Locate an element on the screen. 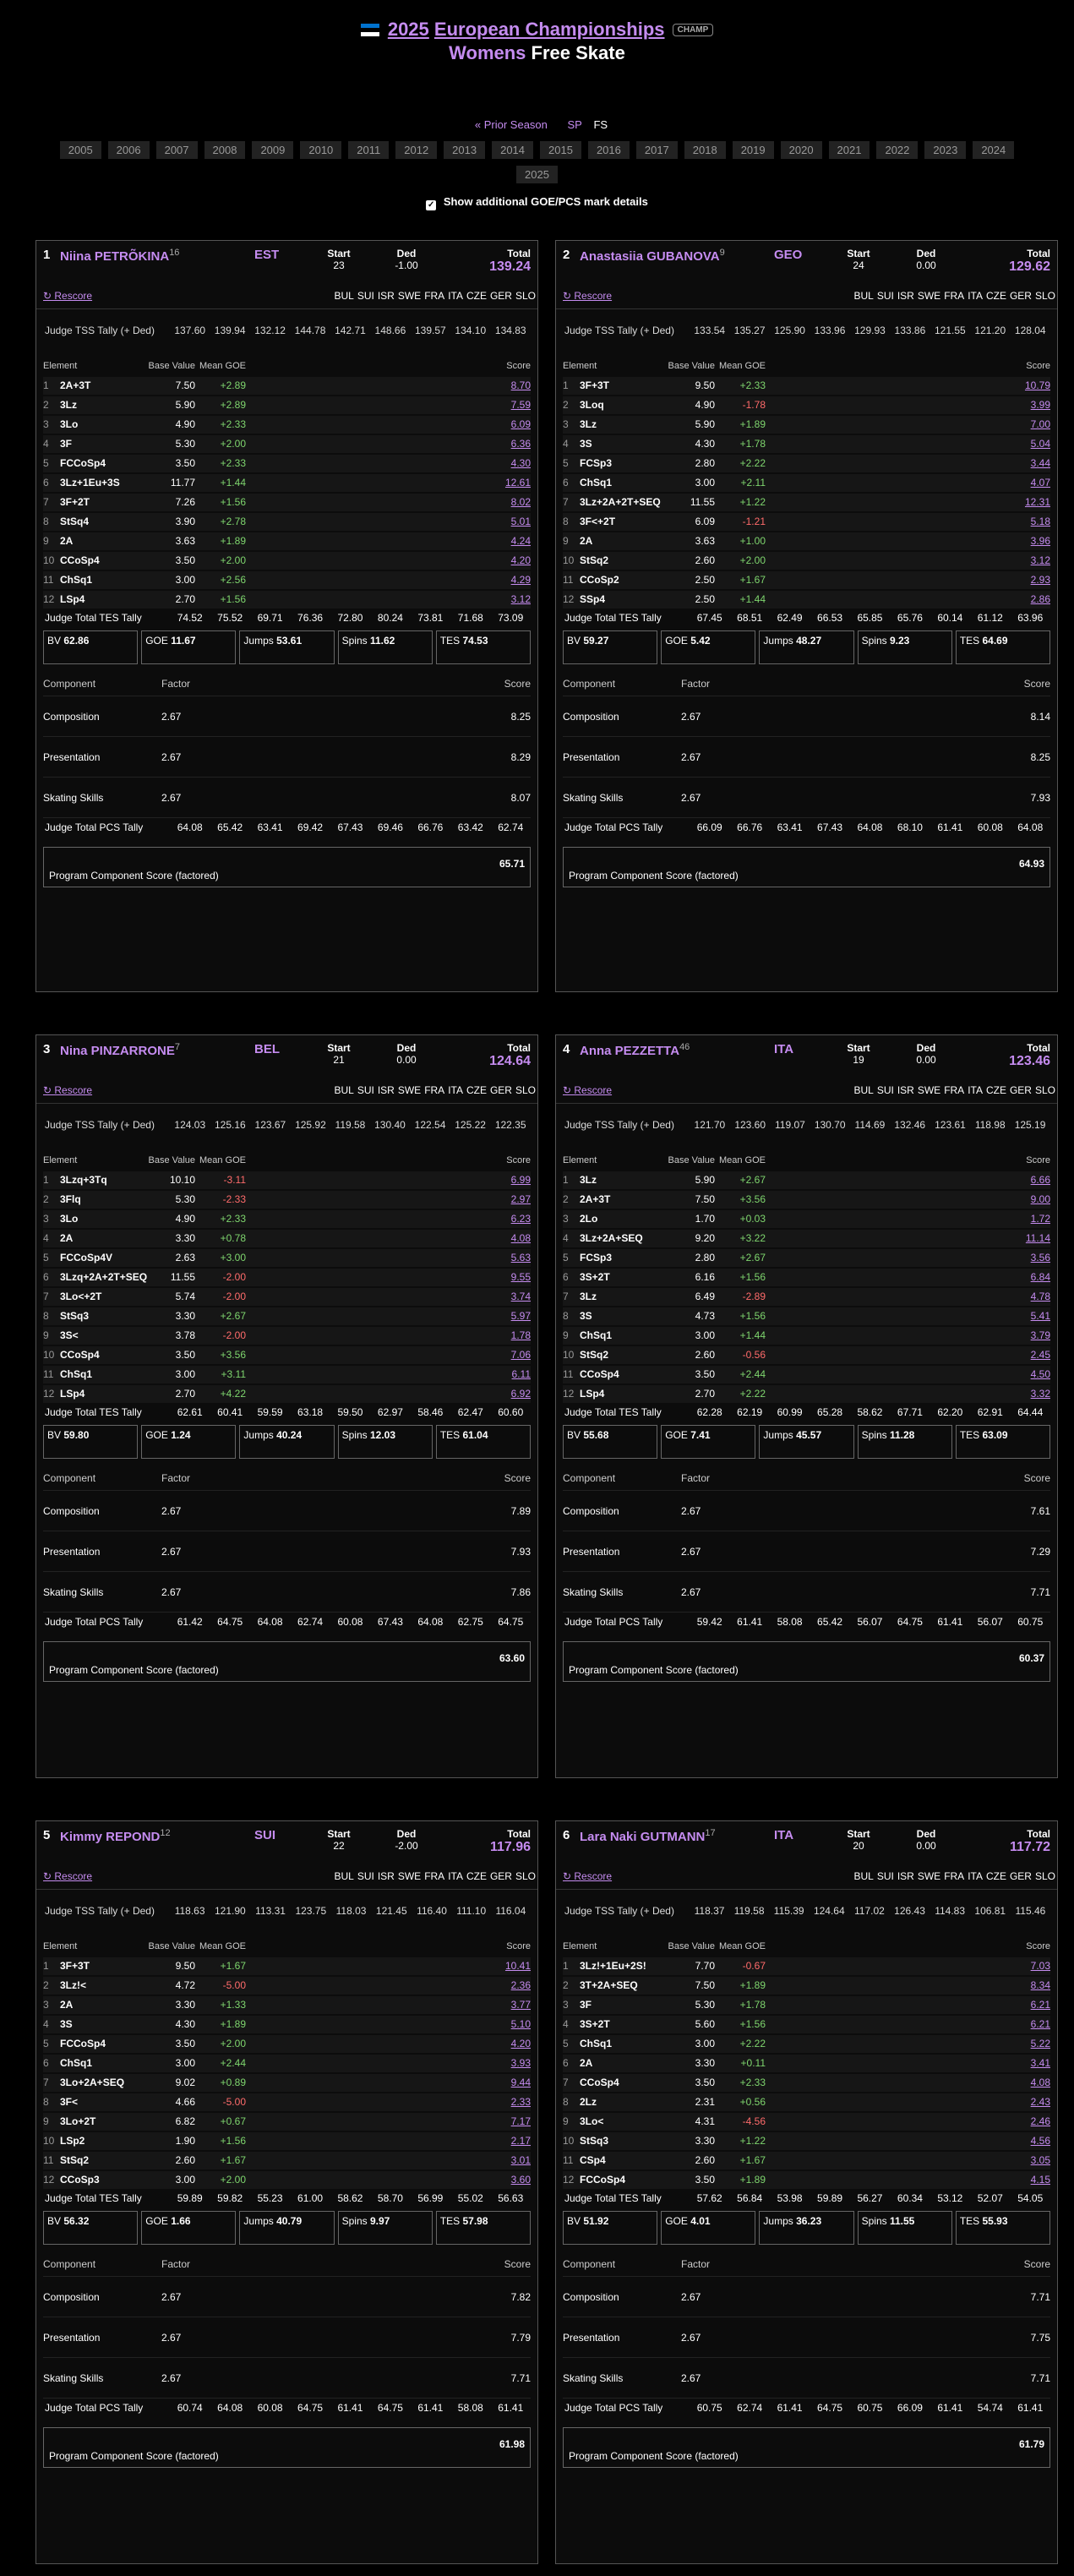 The image size is (1074, 2576). element-score: 8.70 is located at coordinates (520, 385).